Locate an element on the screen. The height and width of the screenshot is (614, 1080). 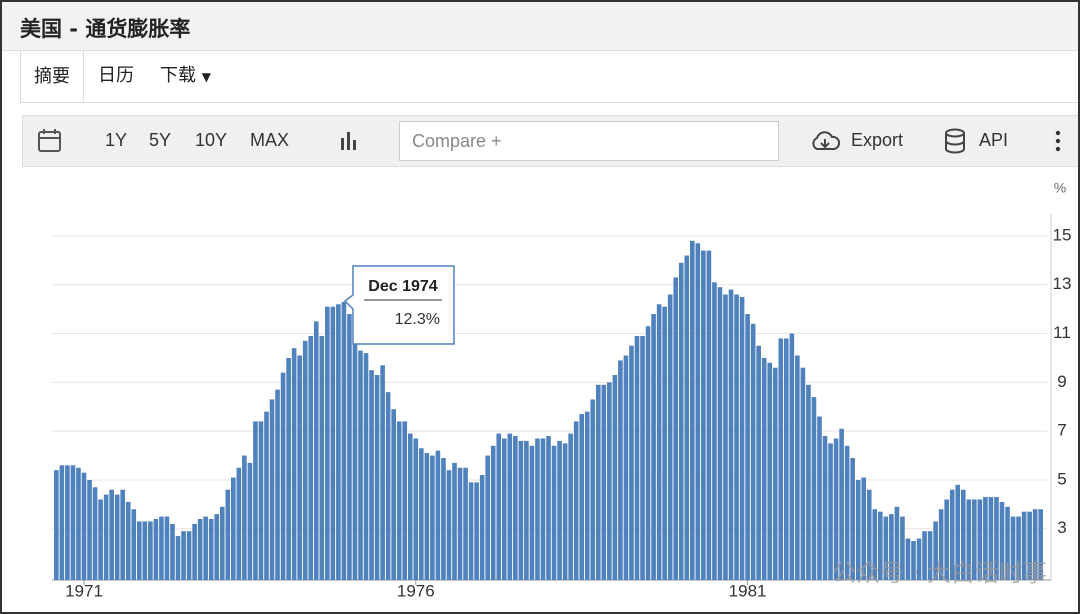
tab: 摘要 is located at coordinates (52, 76).